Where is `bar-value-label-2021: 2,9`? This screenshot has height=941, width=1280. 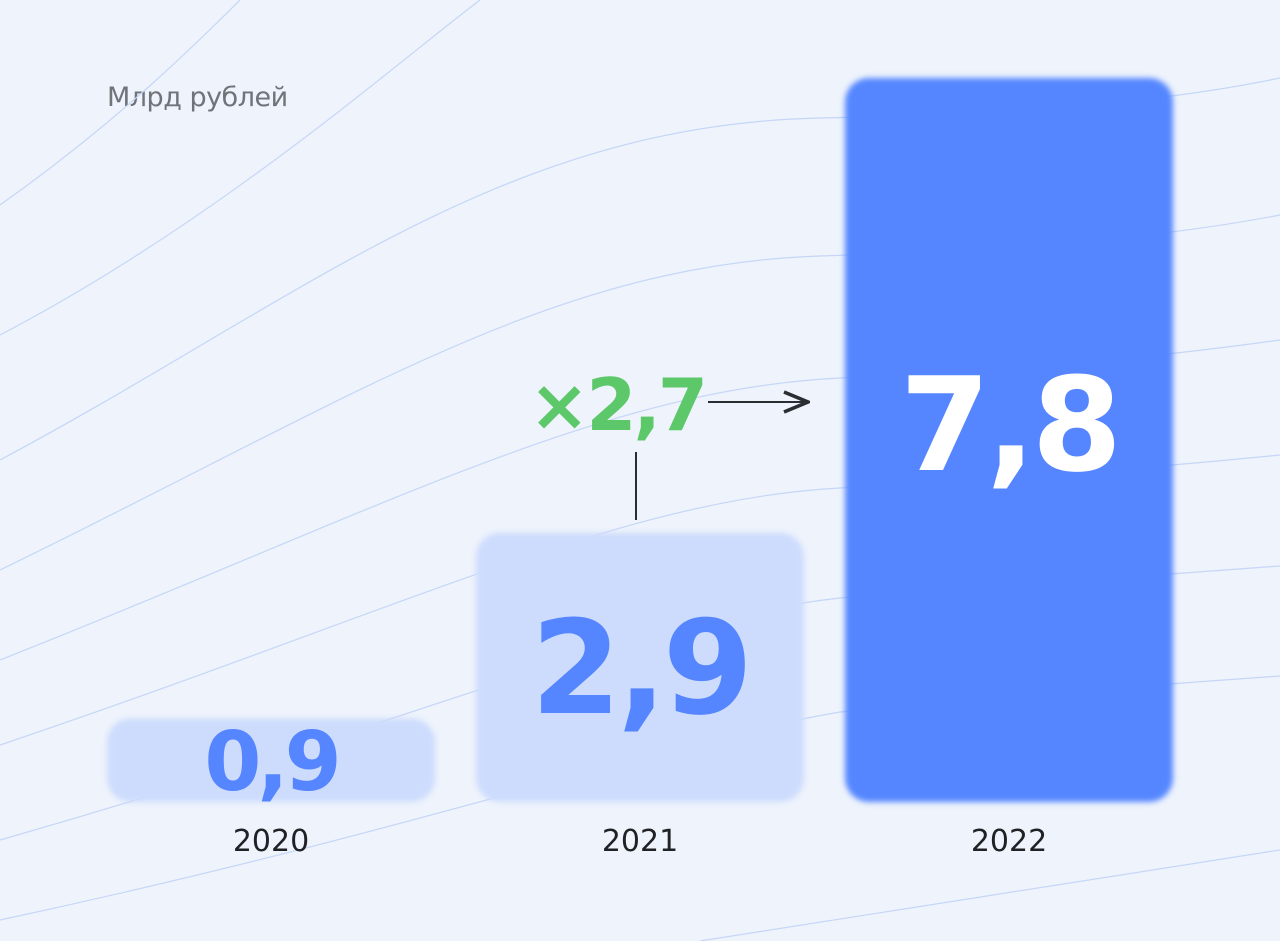 bar-value-label-2021: 2,9 is located at coordinates (640, 668).